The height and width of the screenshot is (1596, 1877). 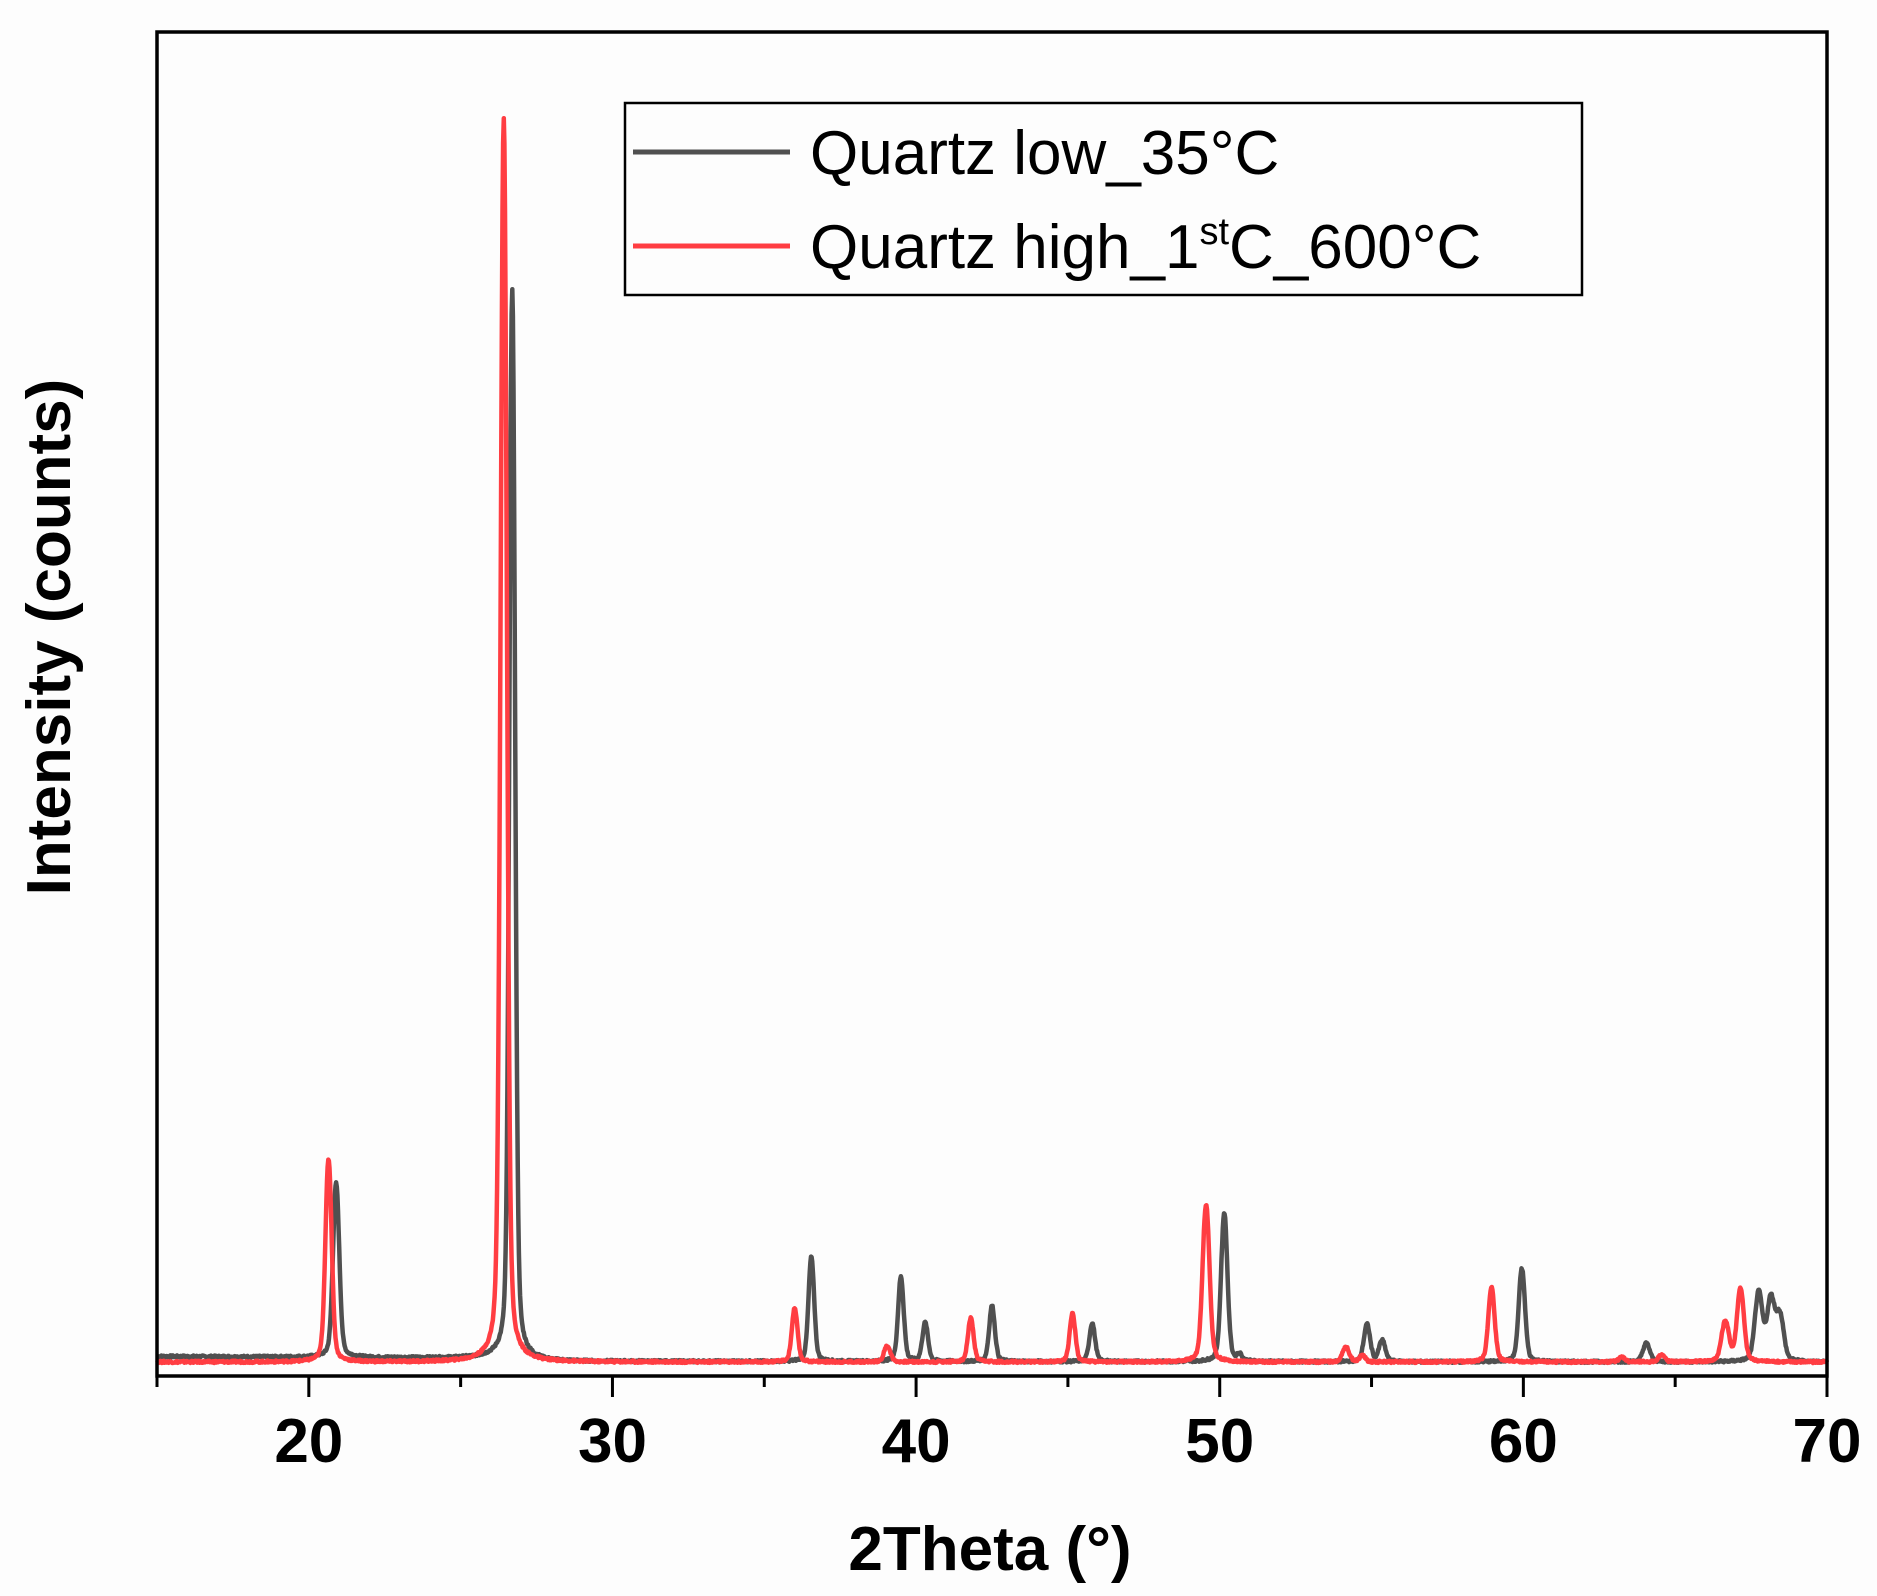 I want to click on x-tick-label: 40, so click(x=916, y=1441).